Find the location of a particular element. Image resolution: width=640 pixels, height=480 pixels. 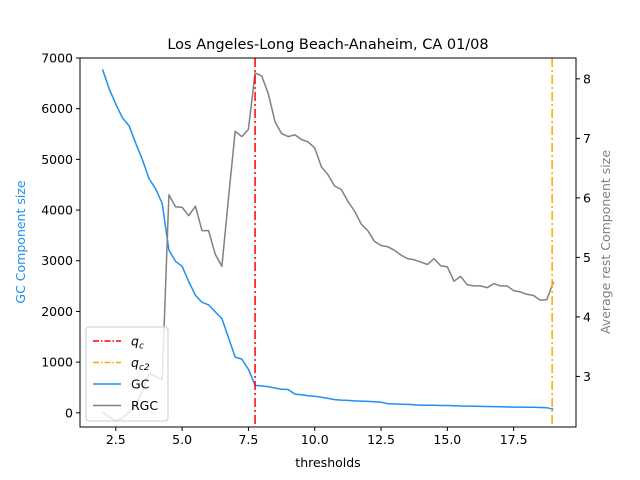

right-y-tick-label: 8 is located at coordinates (587, 78).